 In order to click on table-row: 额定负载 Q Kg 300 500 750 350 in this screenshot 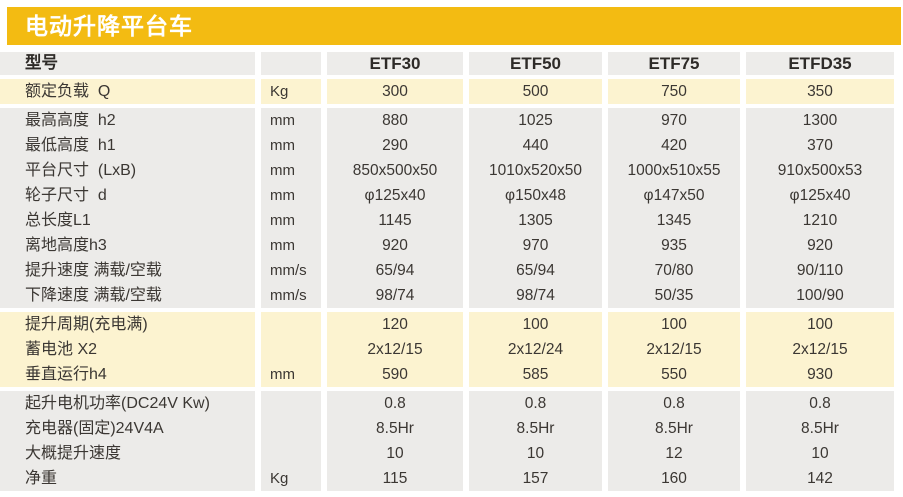, I will do `click(451, 91)`.